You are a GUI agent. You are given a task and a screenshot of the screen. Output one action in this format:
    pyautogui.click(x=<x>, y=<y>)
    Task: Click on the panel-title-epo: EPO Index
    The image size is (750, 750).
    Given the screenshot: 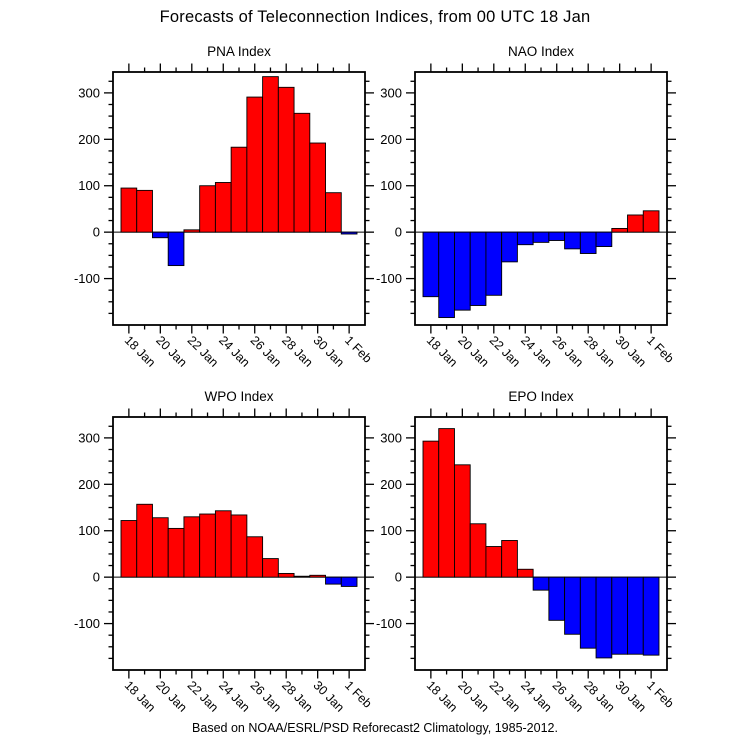 What is the action you would take?
    pyautogui.click(x=541, y=396)
    